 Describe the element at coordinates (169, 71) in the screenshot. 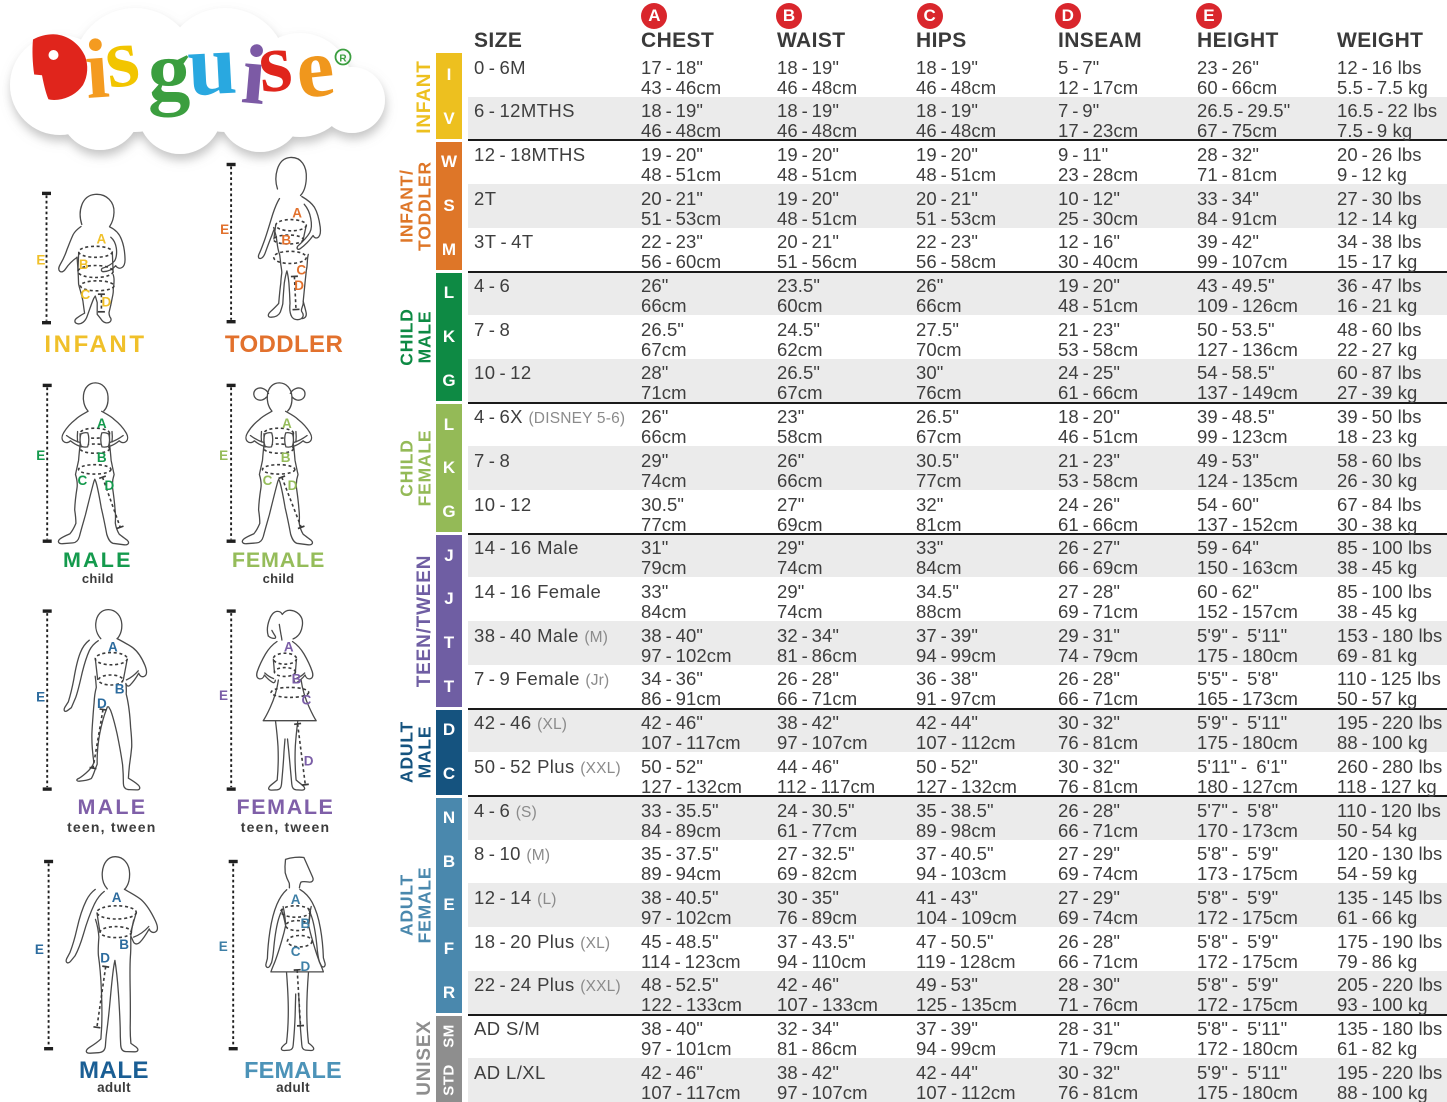

I see `svg-text: g` at that location.